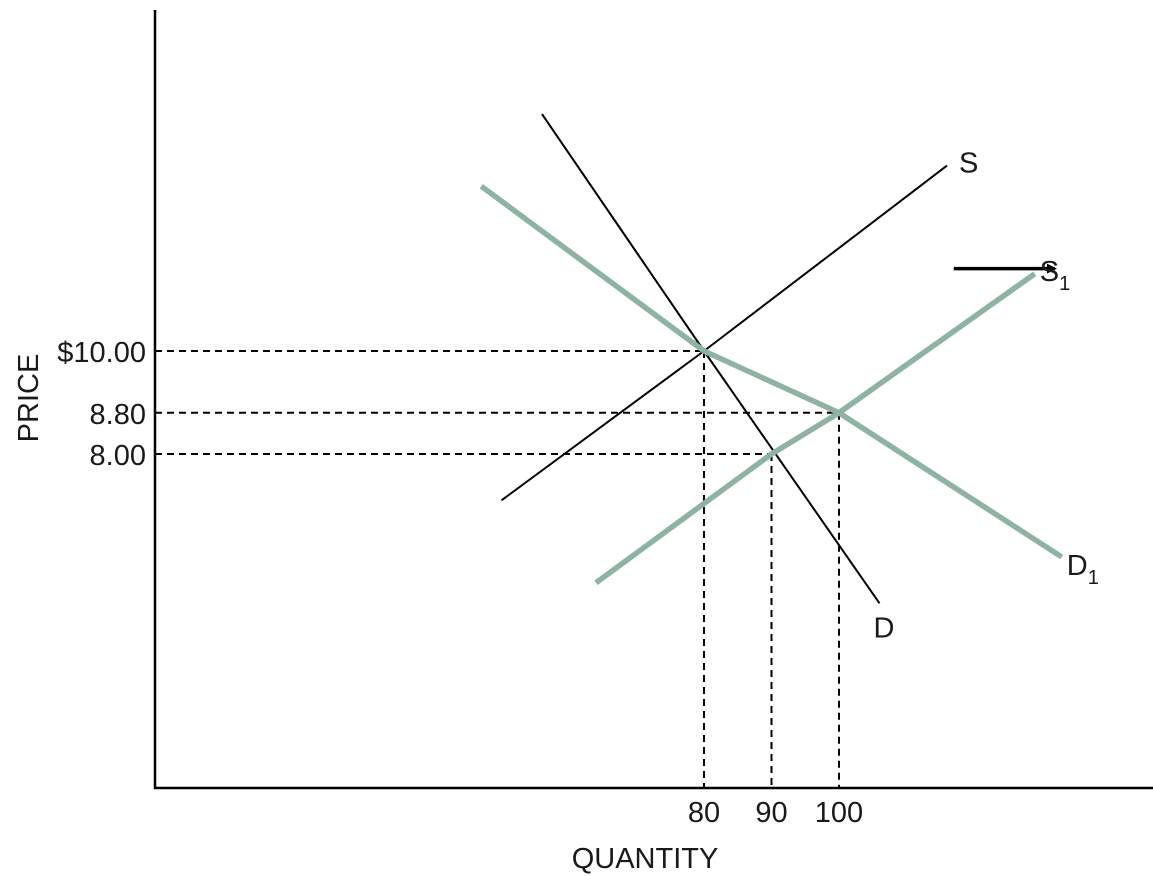 The height and width of the screenshot is (876, 1153). What do you see at coordinates (29, 398) in the screenshot?
I see `y-axis-title: PRICE` at bounding box center [29, 398].